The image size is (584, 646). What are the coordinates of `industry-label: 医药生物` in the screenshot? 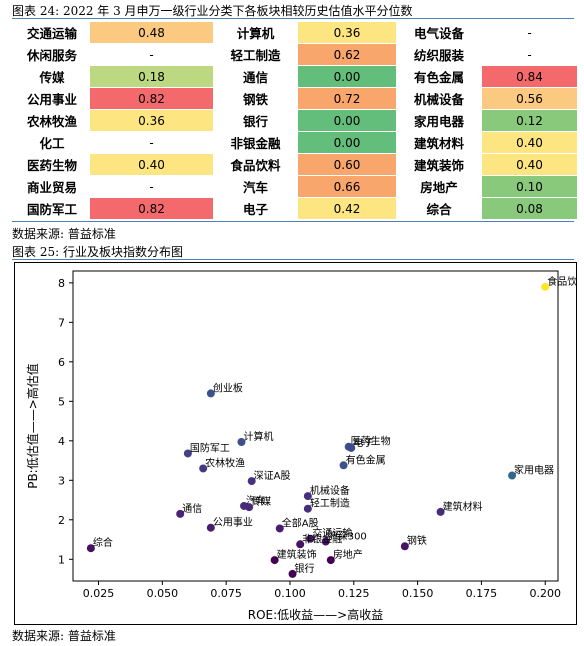 It's located at (52, 164).